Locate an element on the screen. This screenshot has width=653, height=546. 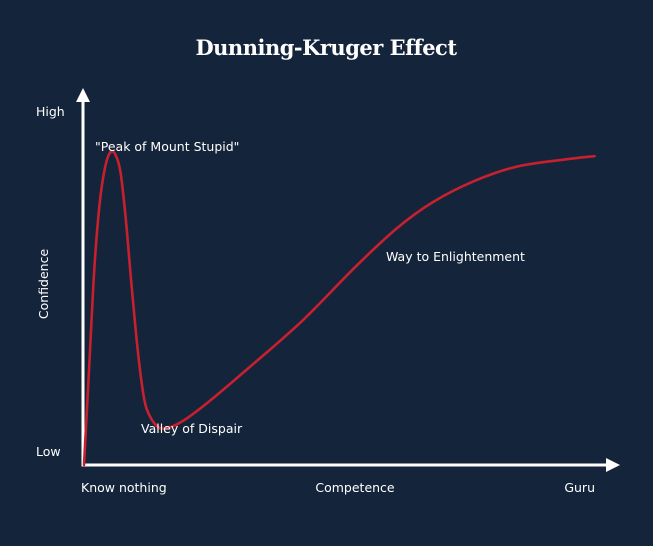
x-tick-guru: Guru is located at coordinates (579, 487).